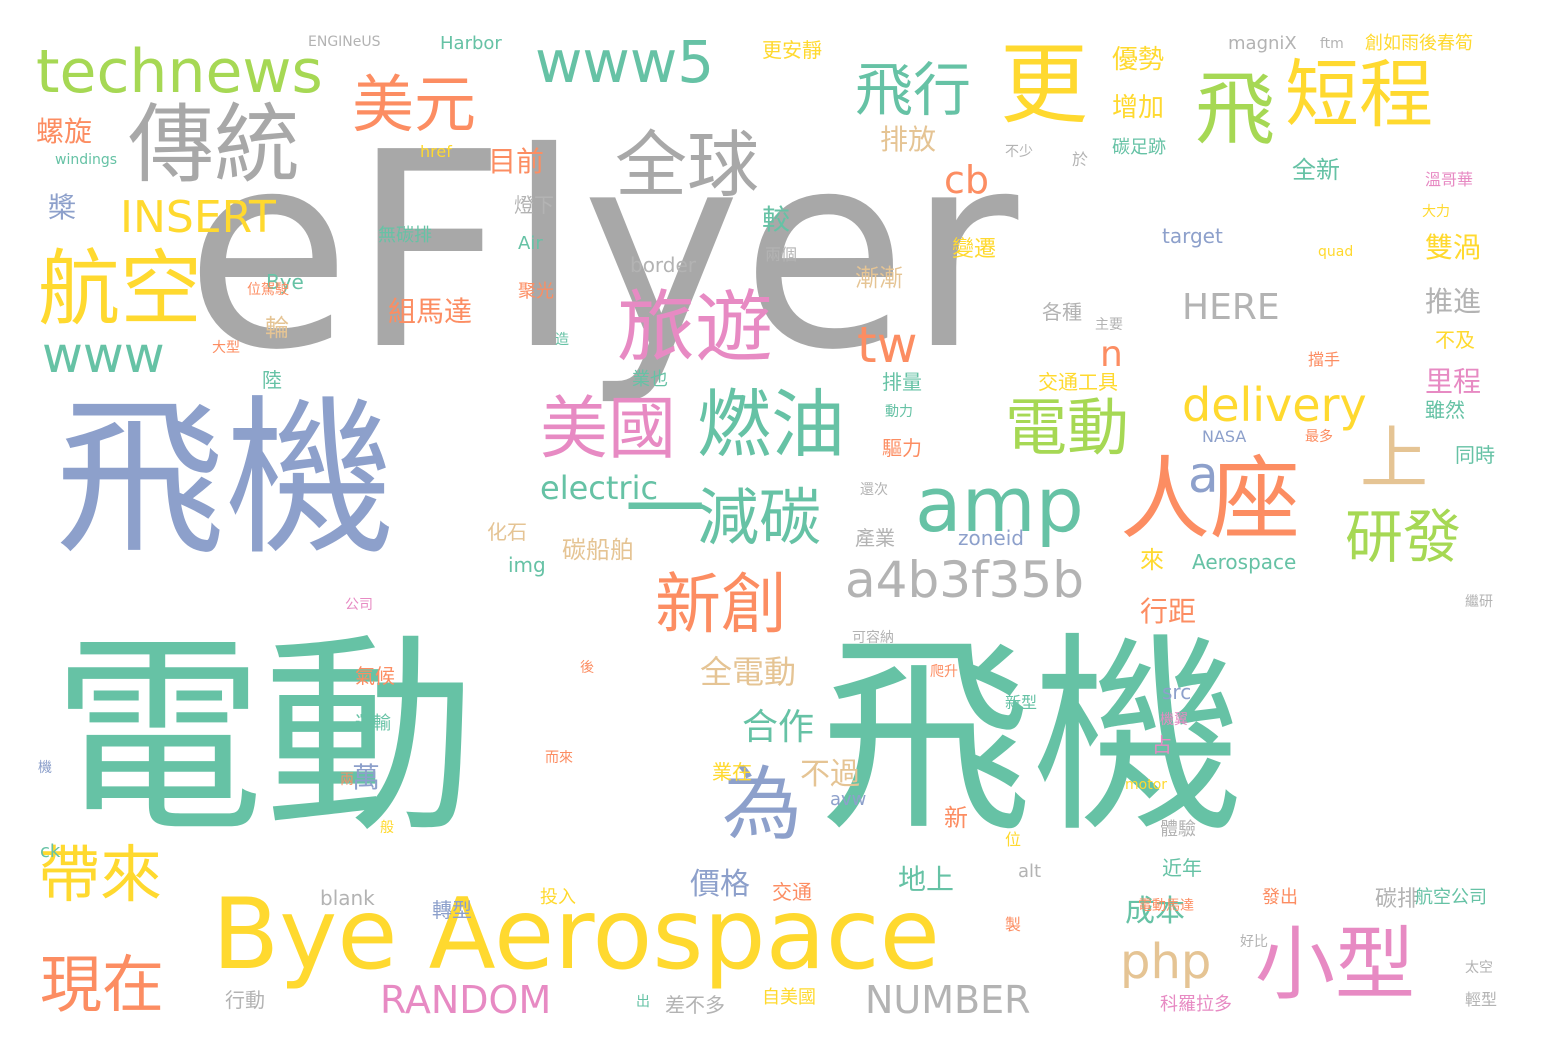 The width and height of the screenshot is (1548, 1052). I want to click on cloud-word: 減碳, so click(759, 517).